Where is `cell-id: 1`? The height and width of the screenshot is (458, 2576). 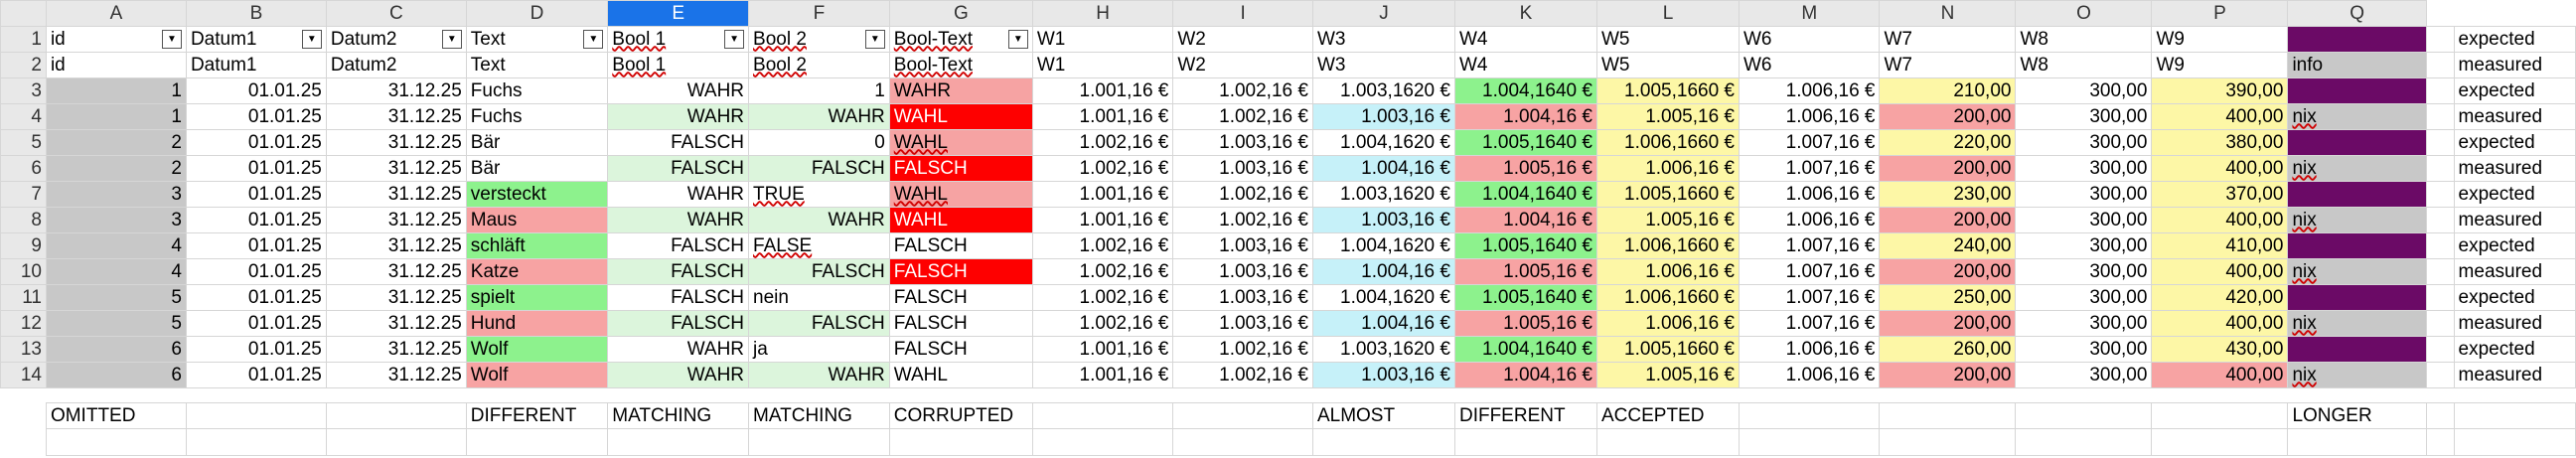
cell-id: 1 is located at coordinates (116, 116).